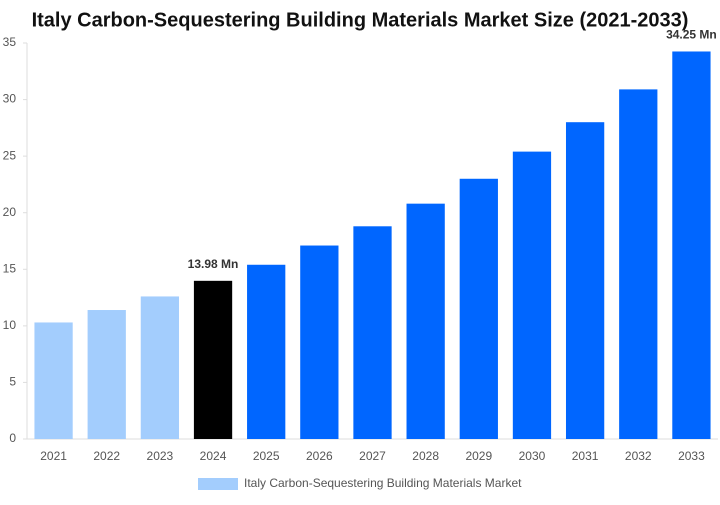 The image size is (720, 505). Describe the element at coordinates (585, 456) in the screenshot. I see `x-tick-label: 2031` at that location.